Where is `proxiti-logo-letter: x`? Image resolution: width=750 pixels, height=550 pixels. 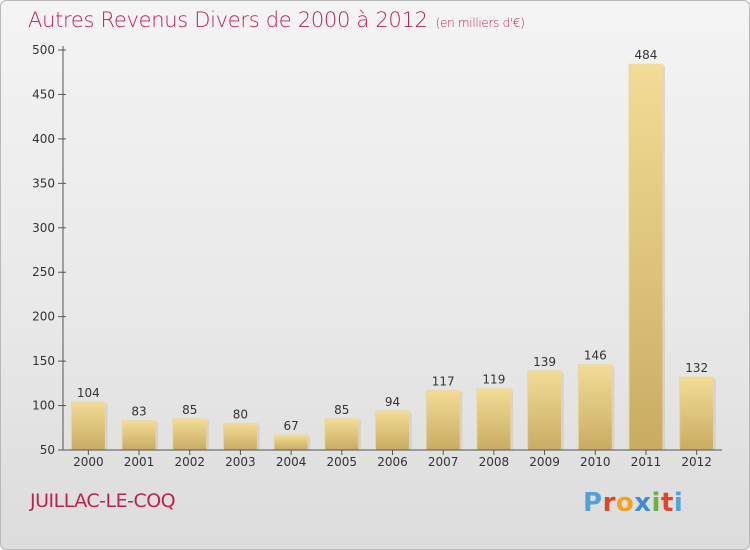 proxiti-logo-letter: x is located at coordinates (643, 503).